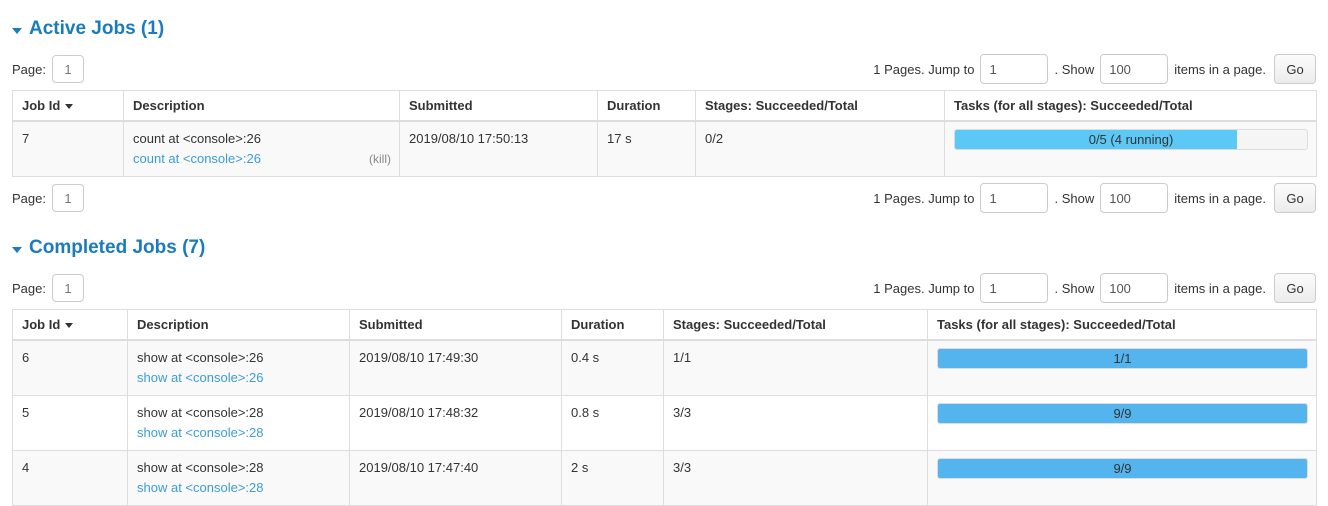 The width and height of the screenshot is (1328, 506). Describe the element at coordinates (585, 412) in the screenshot. I see `completed-duration-value: 0.8 s` at that location.